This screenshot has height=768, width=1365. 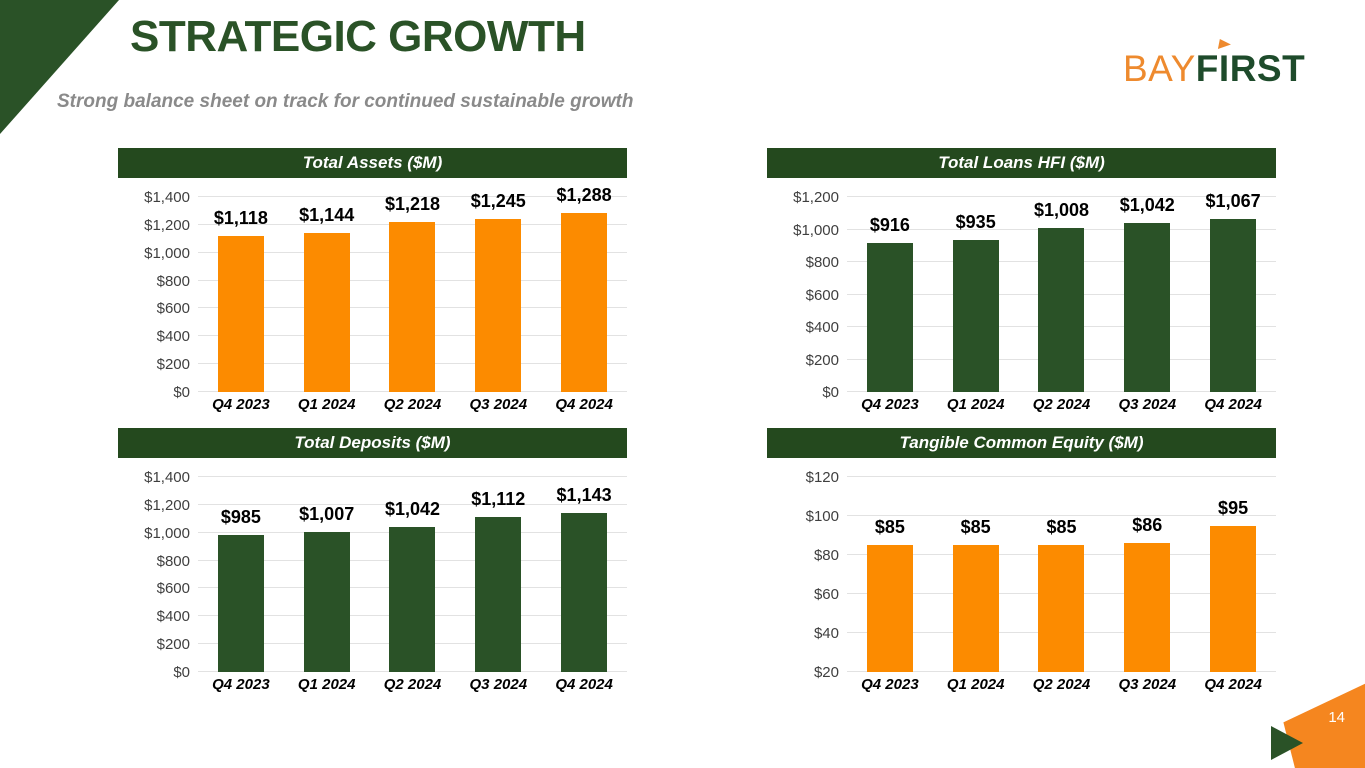 What do you see at coordinates (1147, 525) in the screenshot?
I see `bar-value-label: $86` at bounding box center [1147, 525].